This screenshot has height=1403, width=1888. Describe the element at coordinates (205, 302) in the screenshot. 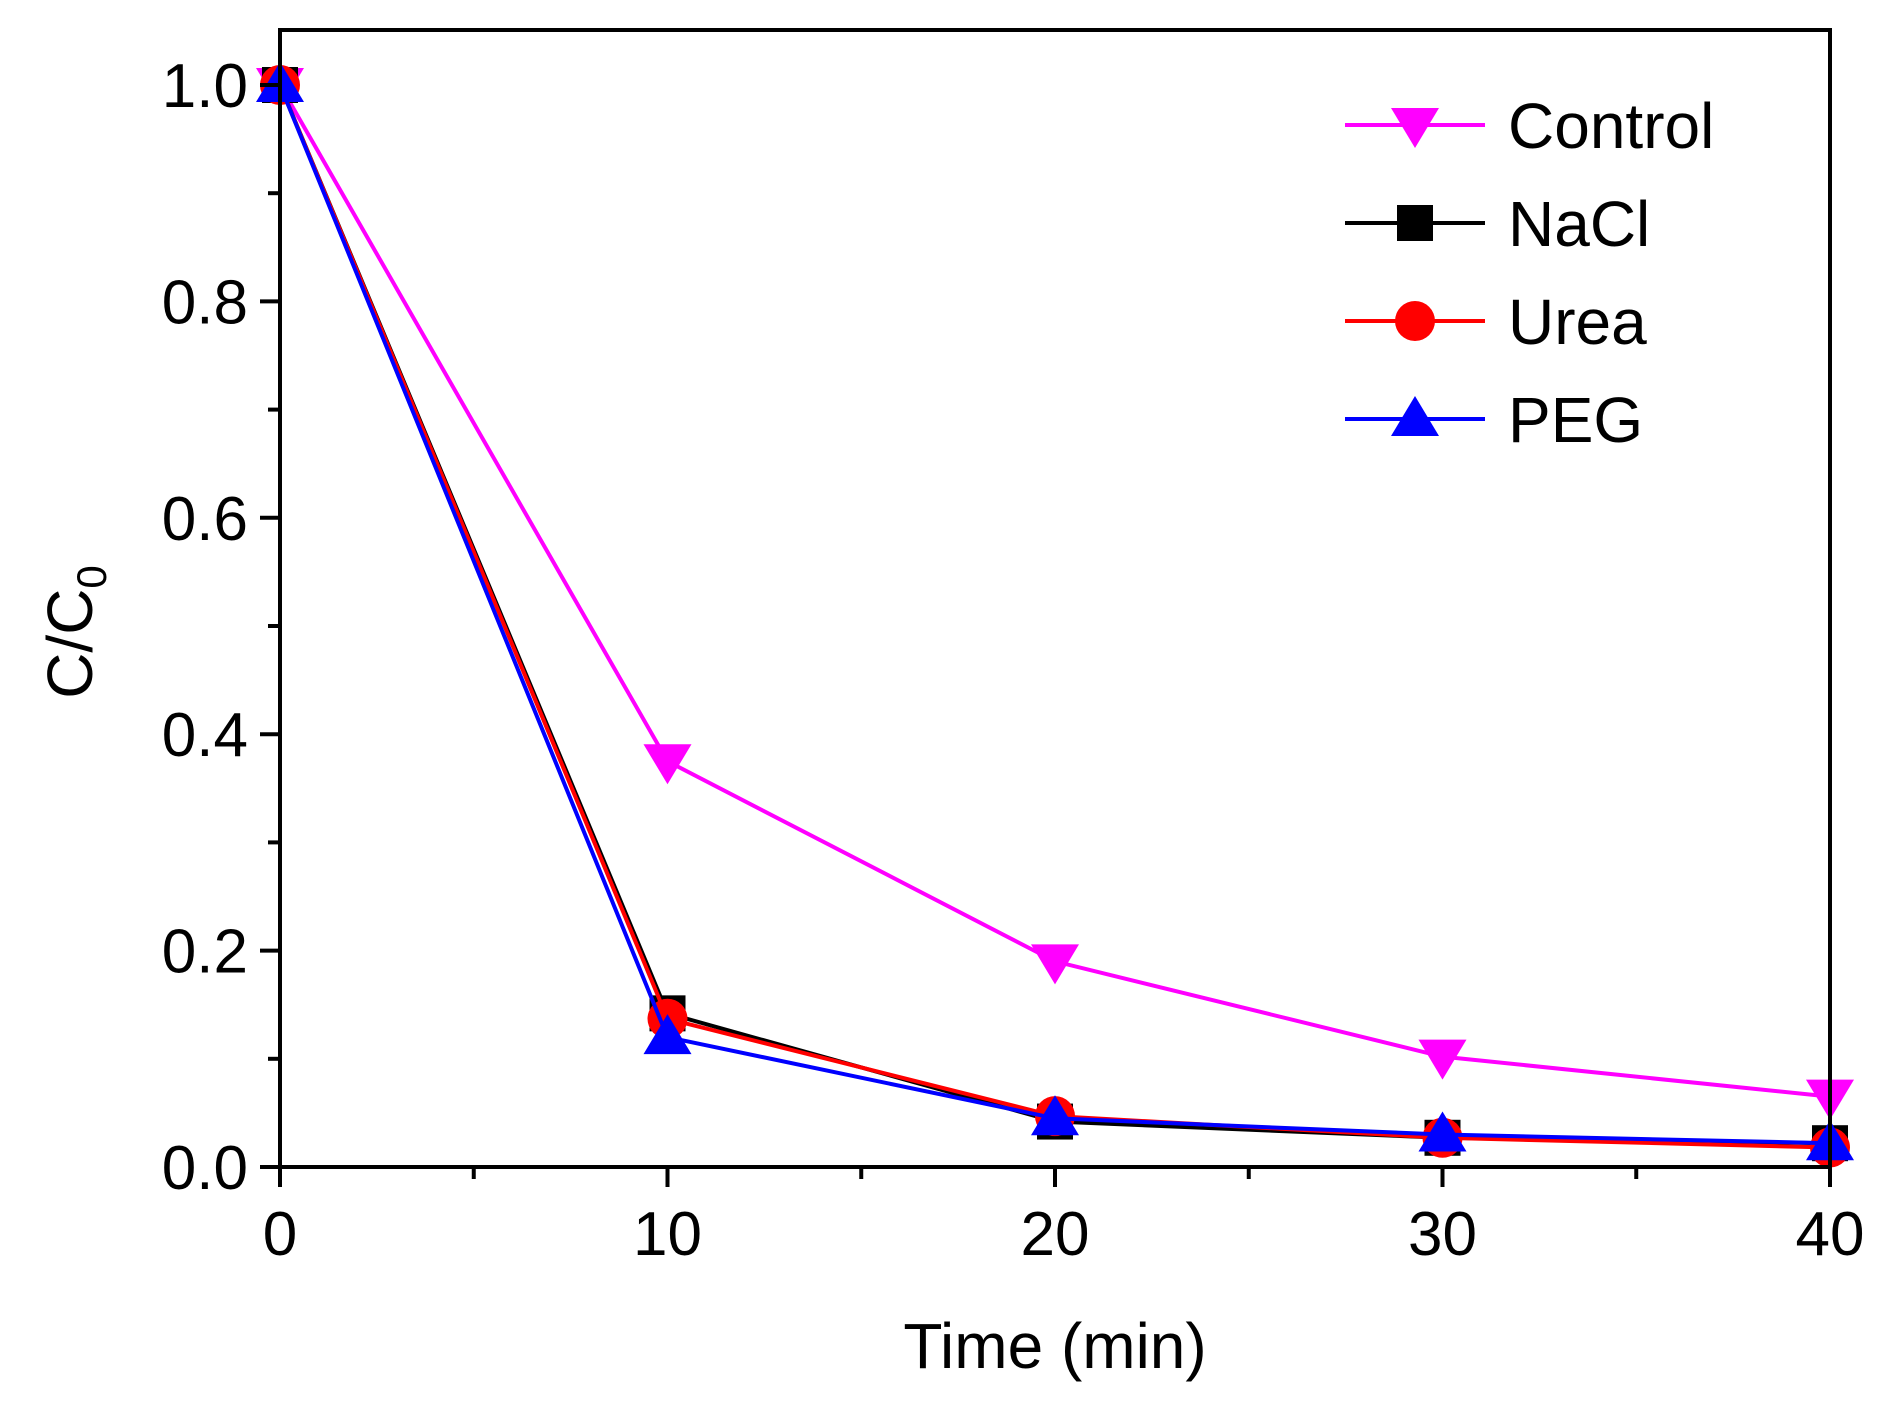

I see `y-tick-label-0.8: 0.8` at that location.